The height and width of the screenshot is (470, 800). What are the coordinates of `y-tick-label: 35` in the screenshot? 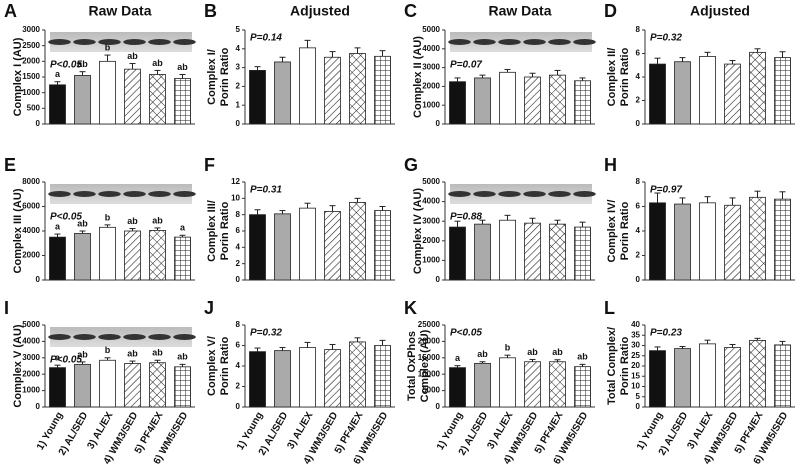 It's located at (635, 334).